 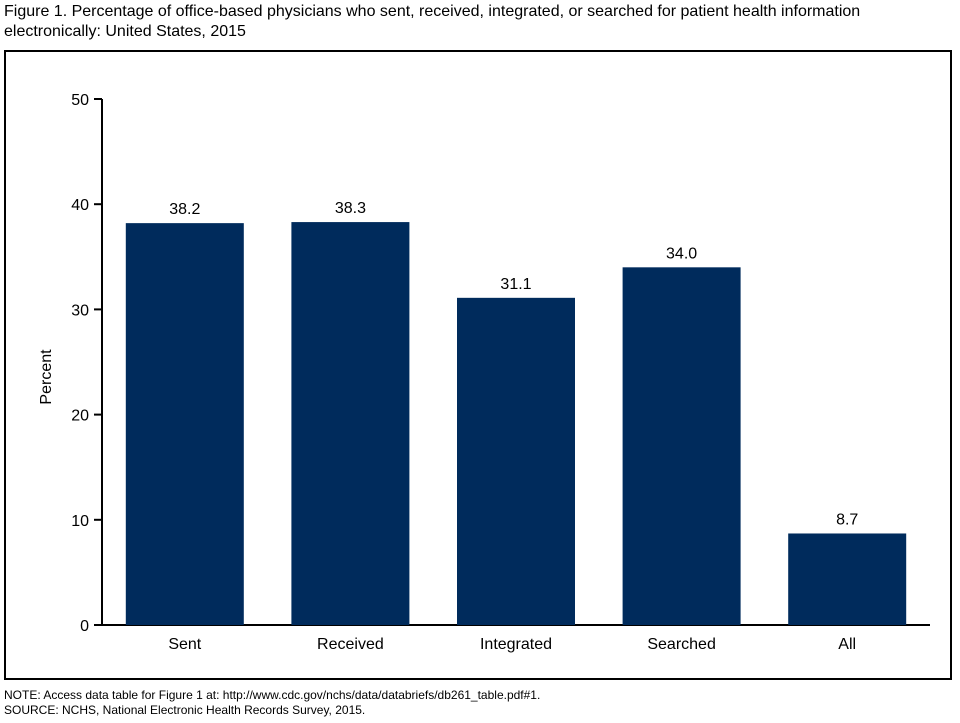 What do you see at coordinates (681, 253) in the screenshot?
I see `value-label-searched: 34.0` at bounding box center [681, 253].